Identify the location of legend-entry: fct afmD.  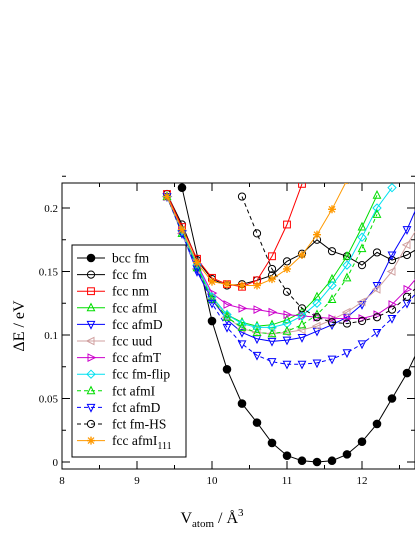
(119, 407).